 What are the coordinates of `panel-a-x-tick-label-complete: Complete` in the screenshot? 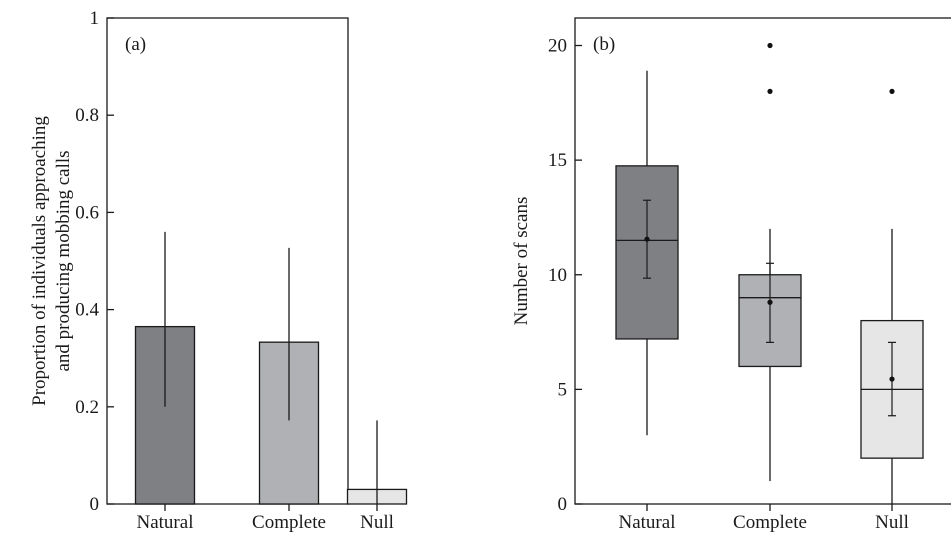 It's located at (289, 522).